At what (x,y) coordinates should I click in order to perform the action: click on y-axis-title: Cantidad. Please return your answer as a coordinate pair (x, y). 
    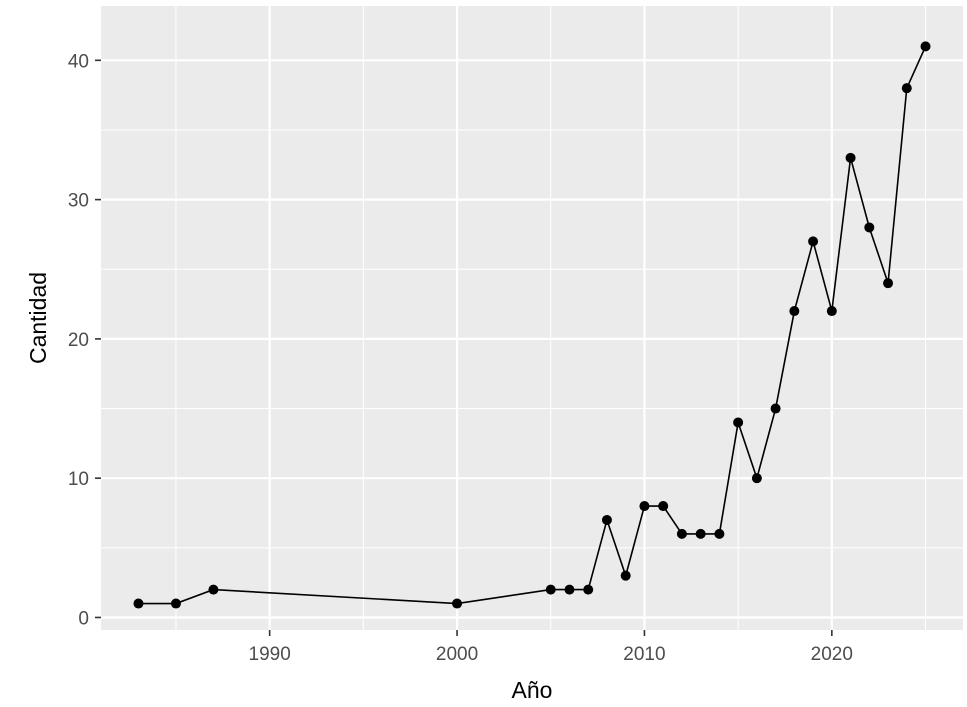
    Looking at the image, I should click on (38, 318).